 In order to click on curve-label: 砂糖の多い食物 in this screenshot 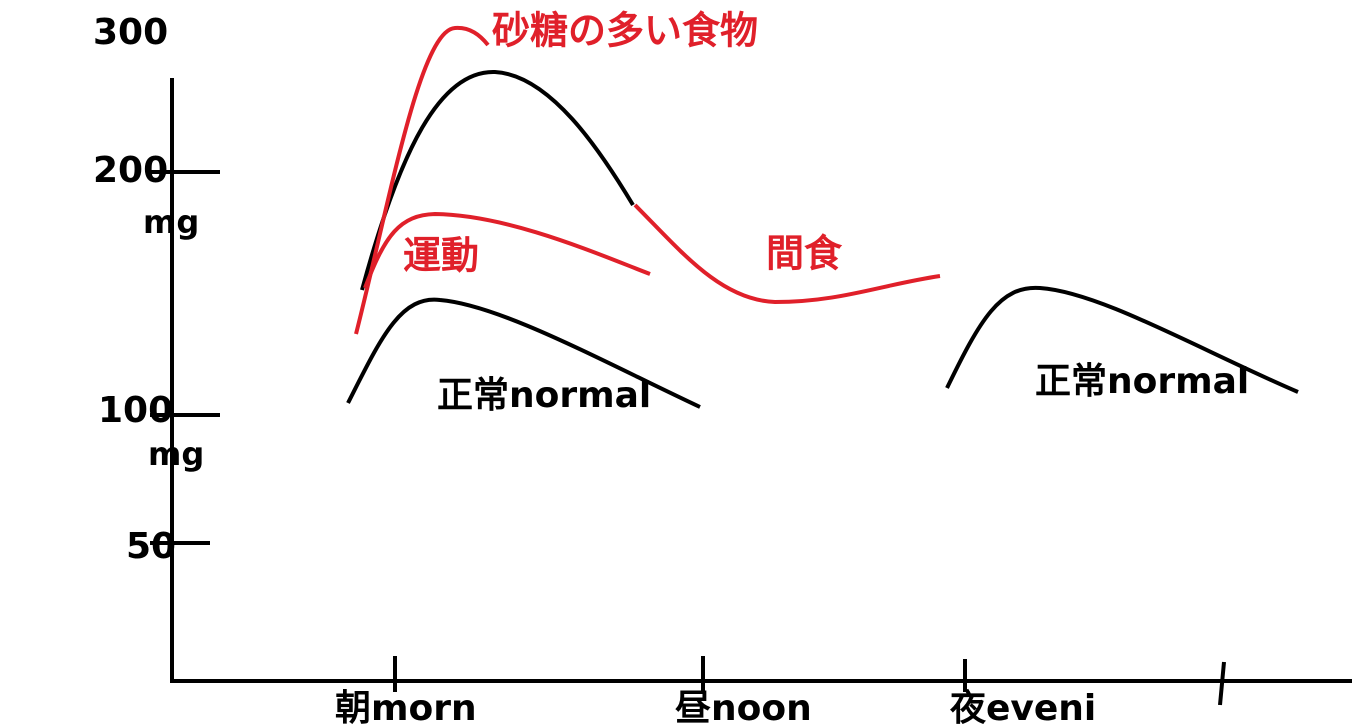, I will do `click(625, 31)`.